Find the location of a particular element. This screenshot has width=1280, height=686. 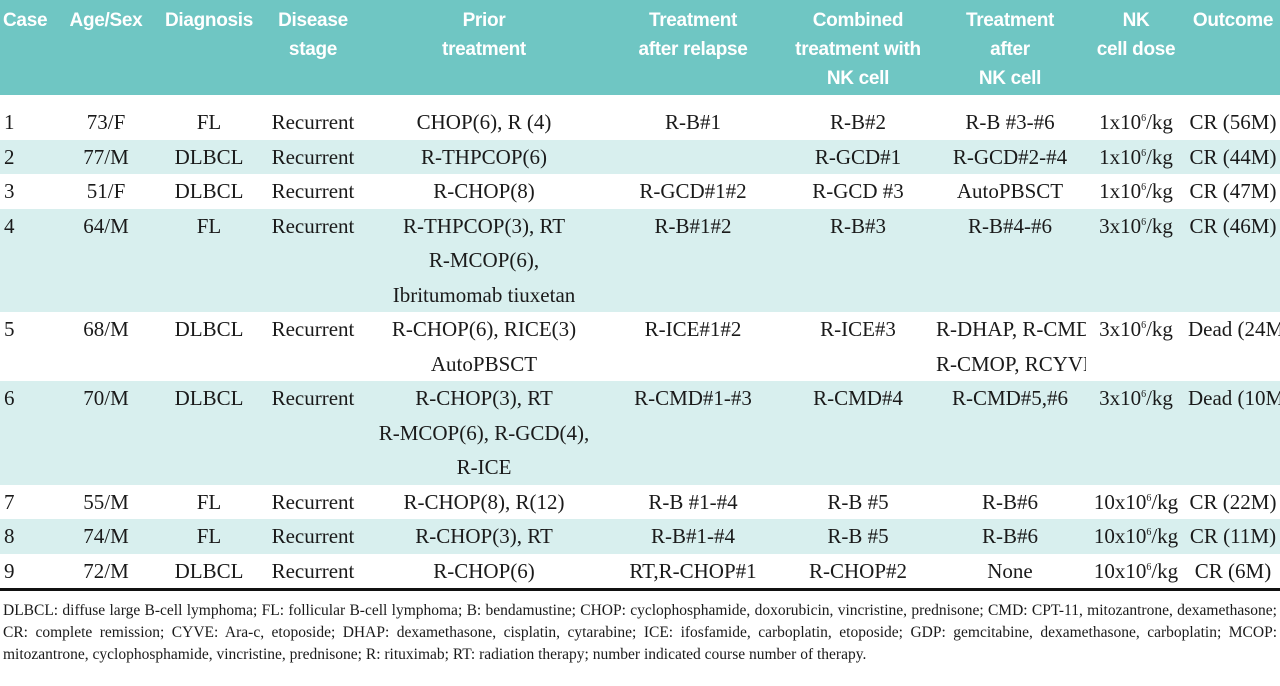

cell-line: R-B #1-#4 is located at coordinates (693, 501).